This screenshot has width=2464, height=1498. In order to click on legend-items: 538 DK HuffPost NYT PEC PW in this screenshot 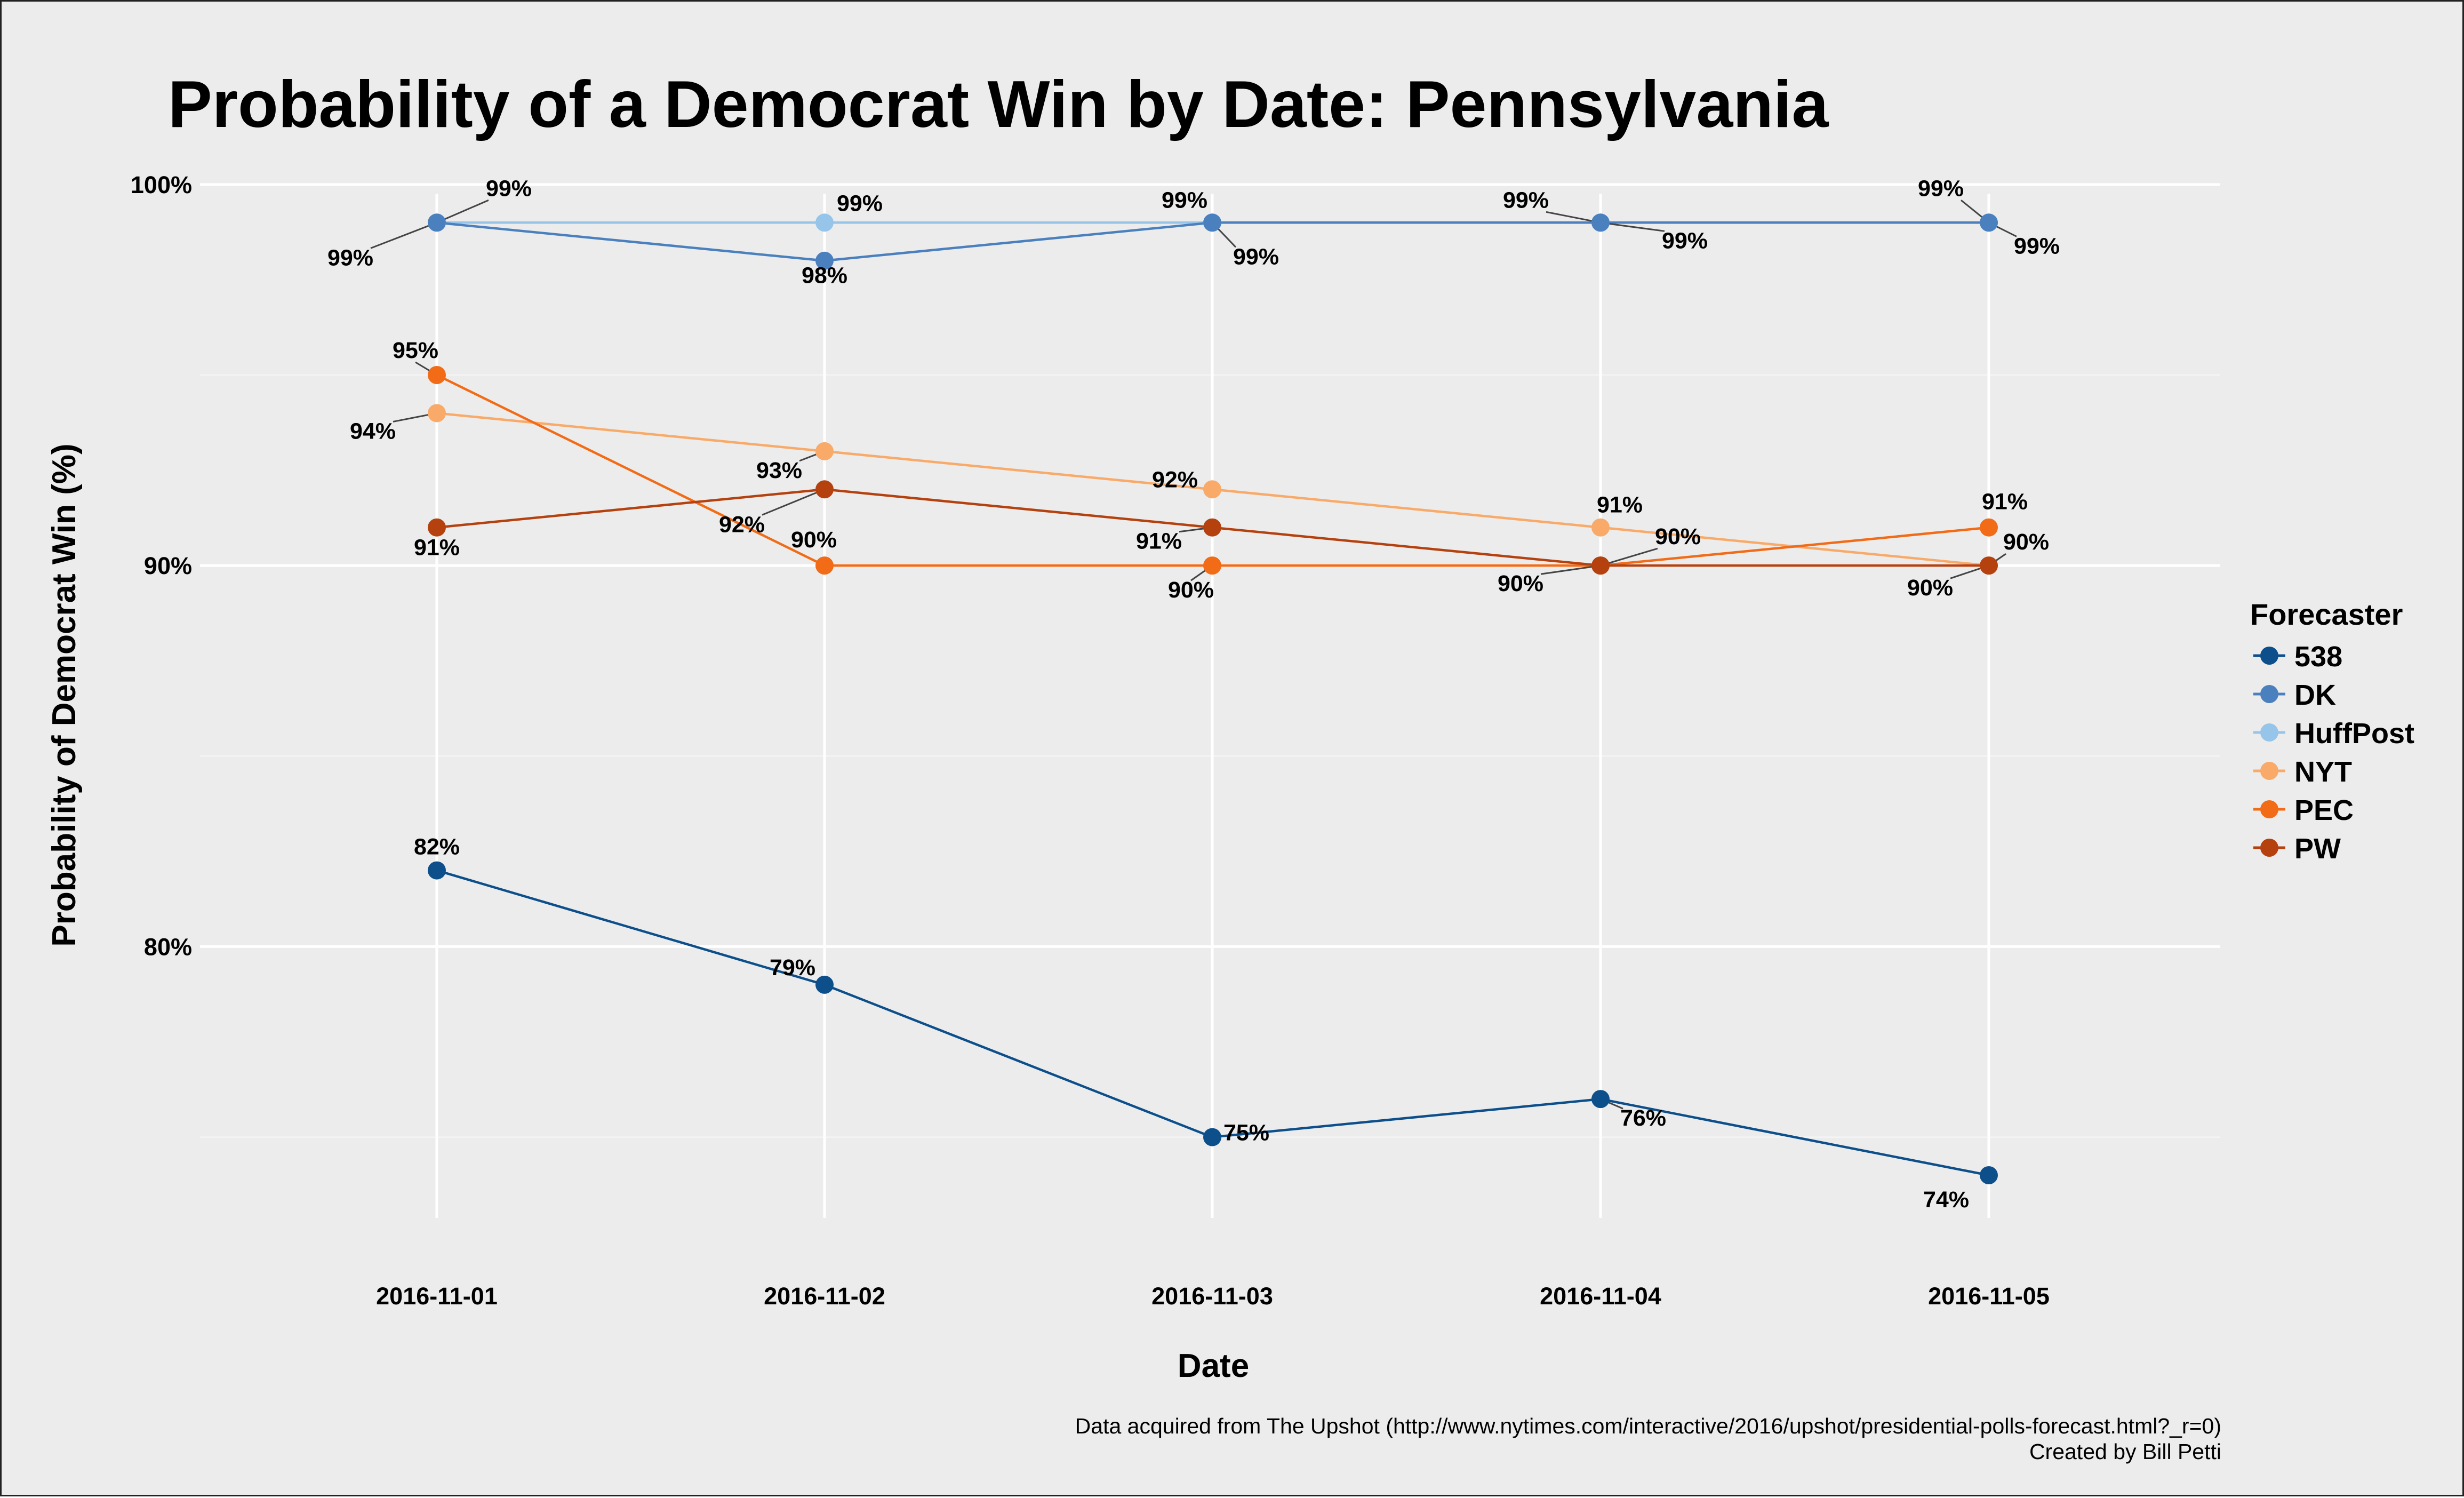, I will do `click(2333, 753)`.